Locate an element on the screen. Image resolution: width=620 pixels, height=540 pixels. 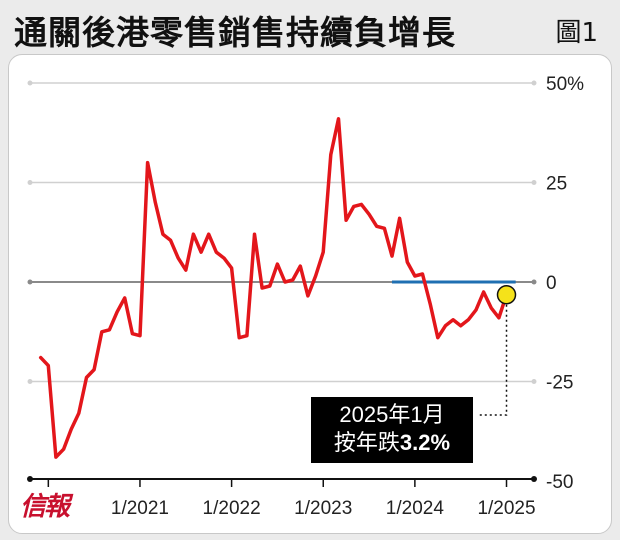
y-tick-label: -25 is located at coordinates (559, 383).